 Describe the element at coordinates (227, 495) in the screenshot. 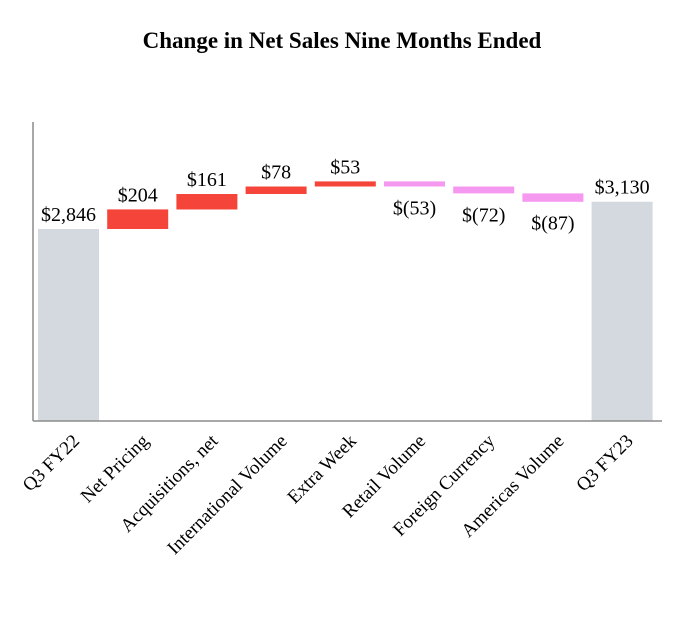

I see `category-label: International Volume` at that location.